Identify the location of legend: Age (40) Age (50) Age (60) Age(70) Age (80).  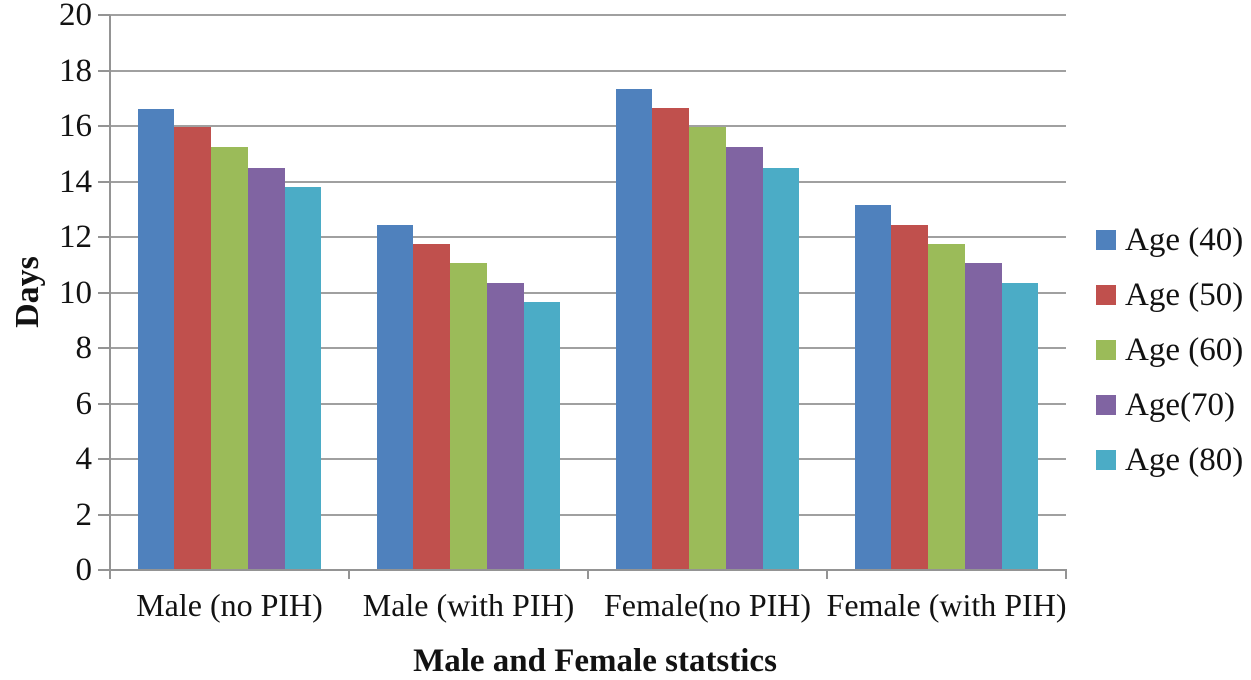
(1169, 357).